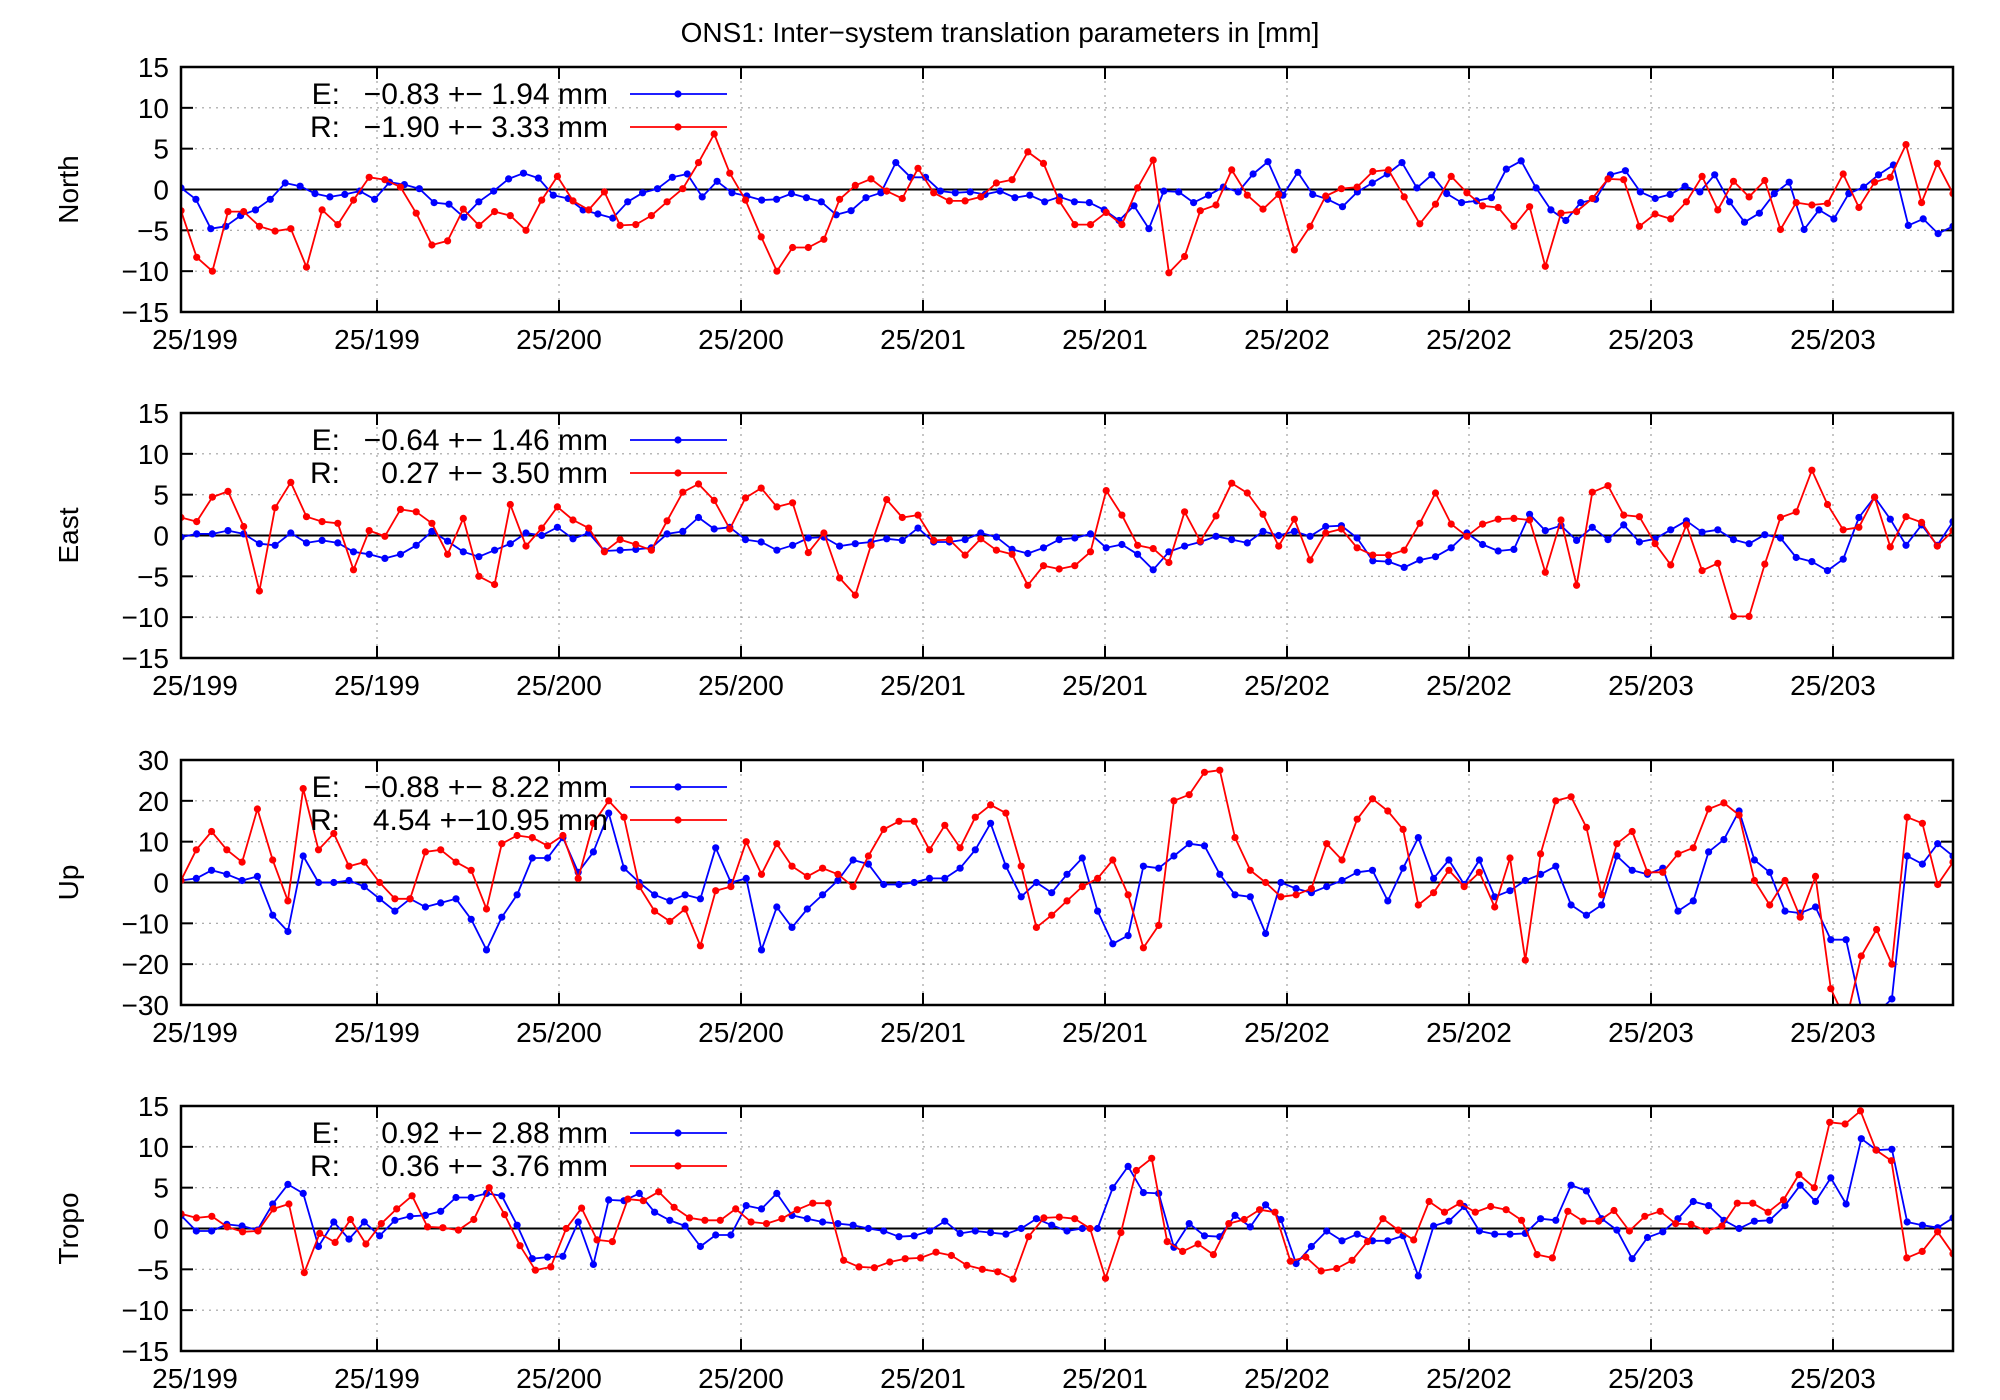  Describe the element at coordinates (741, 685) in the screenshot. I see `x-tick-label: 25/200` at that location.